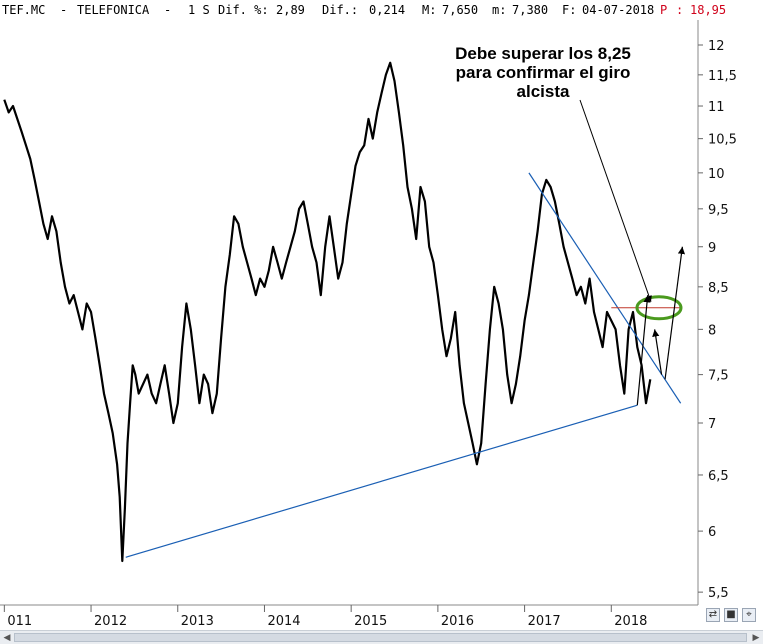 The width and height of the screenshot is (763, 644). I want to click on company-name: TELEFONICA, so click(113, 10).